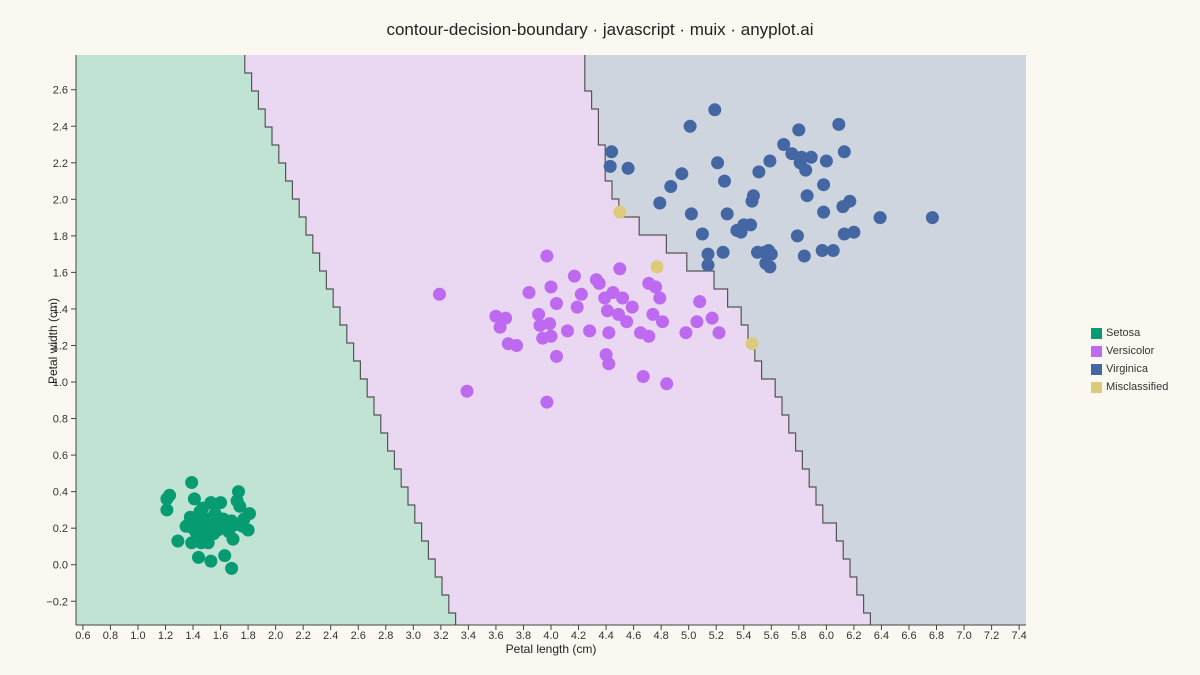  Describe the element at coordinates (60, 310) in the screenshot. I see `y-tick-label: 1.4` at that location.